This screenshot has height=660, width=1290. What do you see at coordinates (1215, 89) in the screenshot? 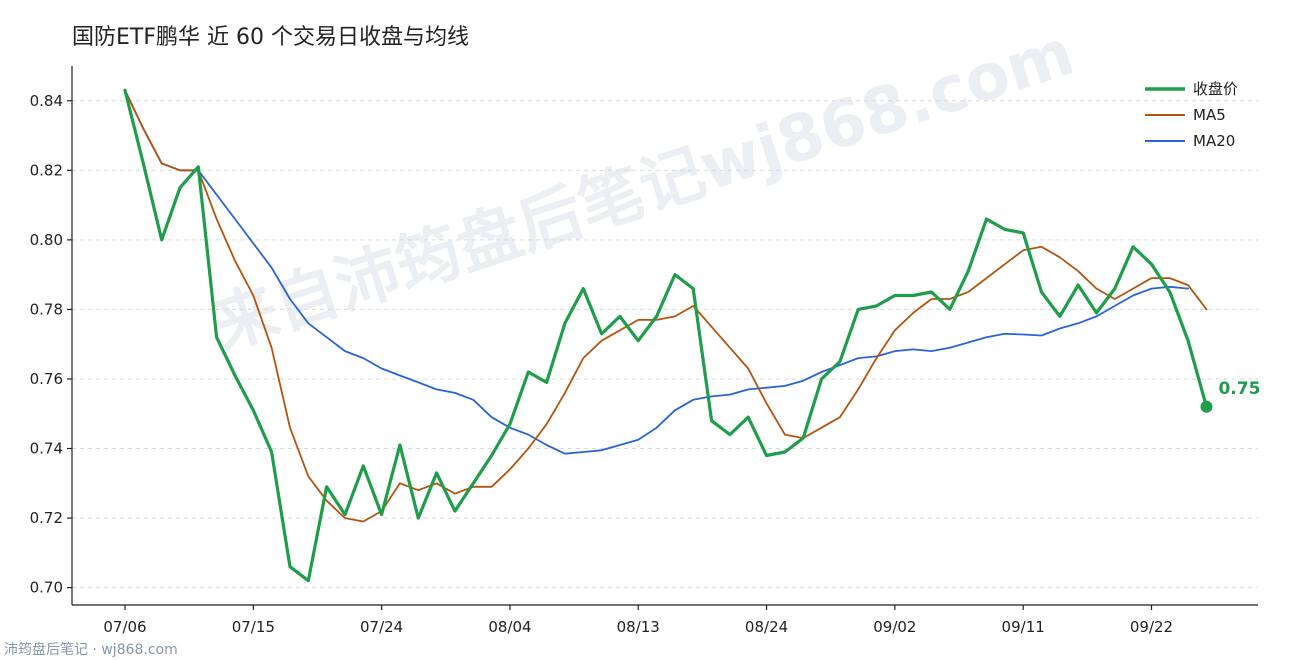
I see `legend-label-close-price: 收盘价` at bounding box center [1215, 89].